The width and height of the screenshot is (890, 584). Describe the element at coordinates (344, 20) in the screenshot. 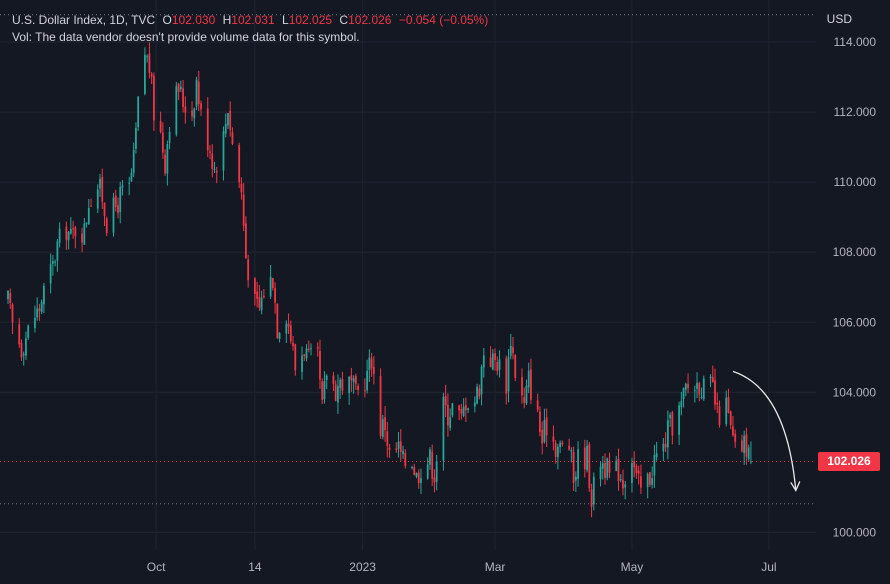

I see `close-label: C` at that location.